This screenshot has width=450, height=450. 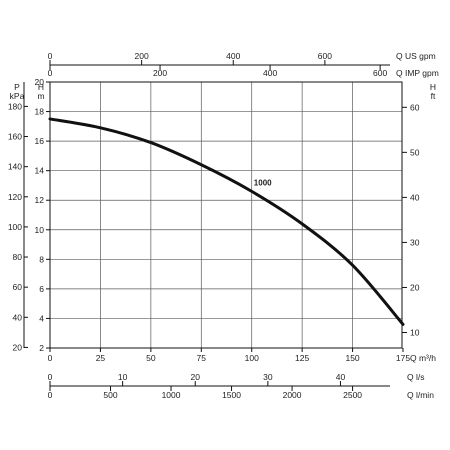 What do you see at coordinates (50, 358) in the screenshot?
I see `q-m3h-tick-label: 0` at bounding box center [50, 358].